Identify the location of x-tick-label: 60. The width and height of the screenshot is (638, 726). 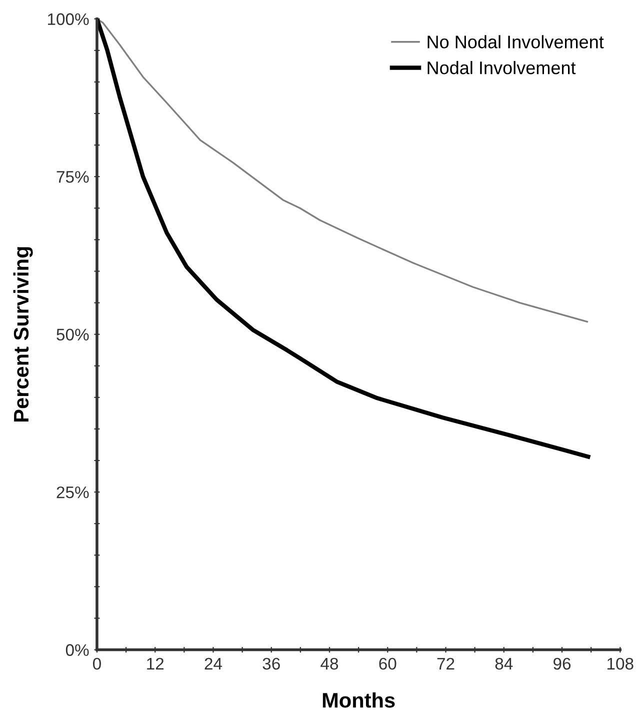
(387, 664).